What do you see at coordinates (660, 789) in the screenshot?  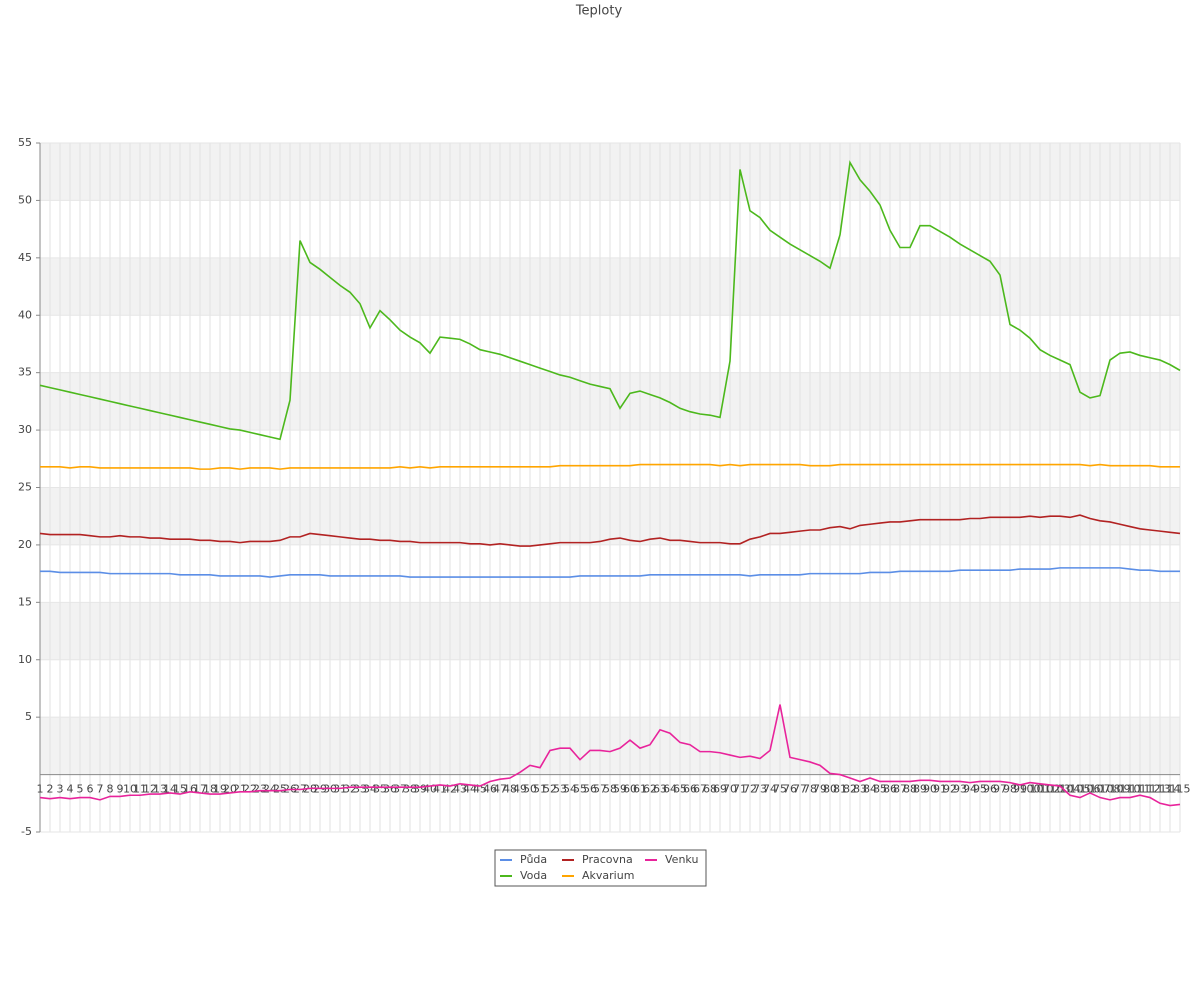 I see `x-tick-label: 63` at bounding box center [660, 789].